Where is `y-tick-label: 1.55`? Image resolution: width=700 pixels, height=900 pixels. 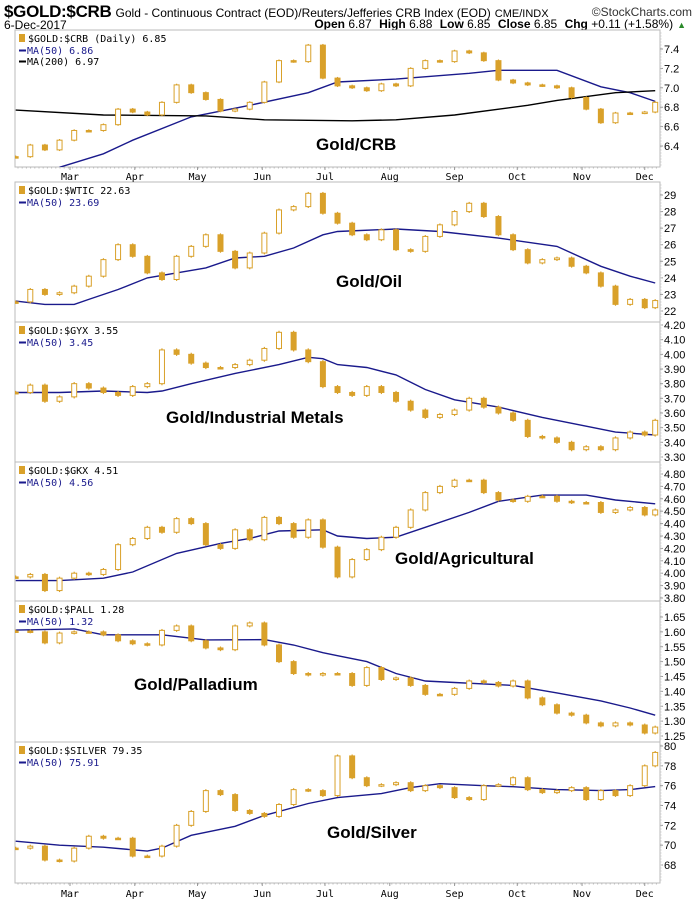
y-tick-label: 1.55 is located at coordinates (674, 648).